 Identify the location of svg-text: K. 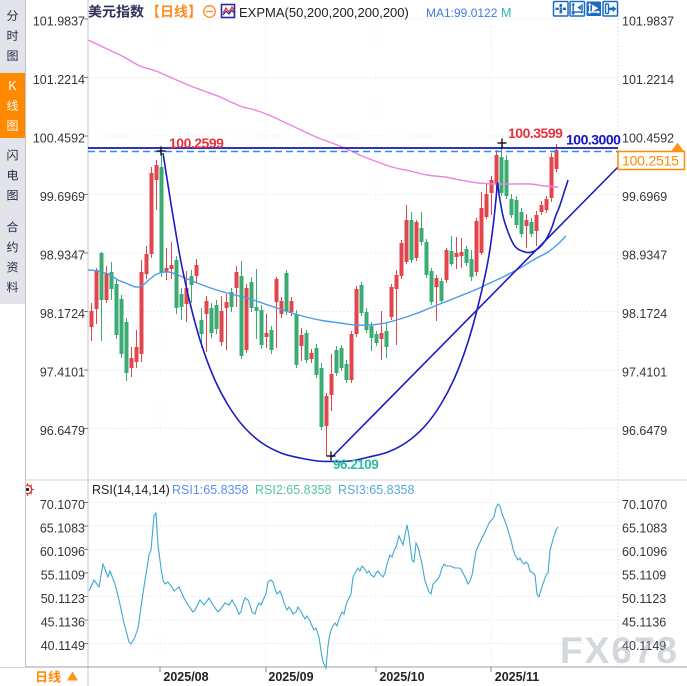
(12, 86).